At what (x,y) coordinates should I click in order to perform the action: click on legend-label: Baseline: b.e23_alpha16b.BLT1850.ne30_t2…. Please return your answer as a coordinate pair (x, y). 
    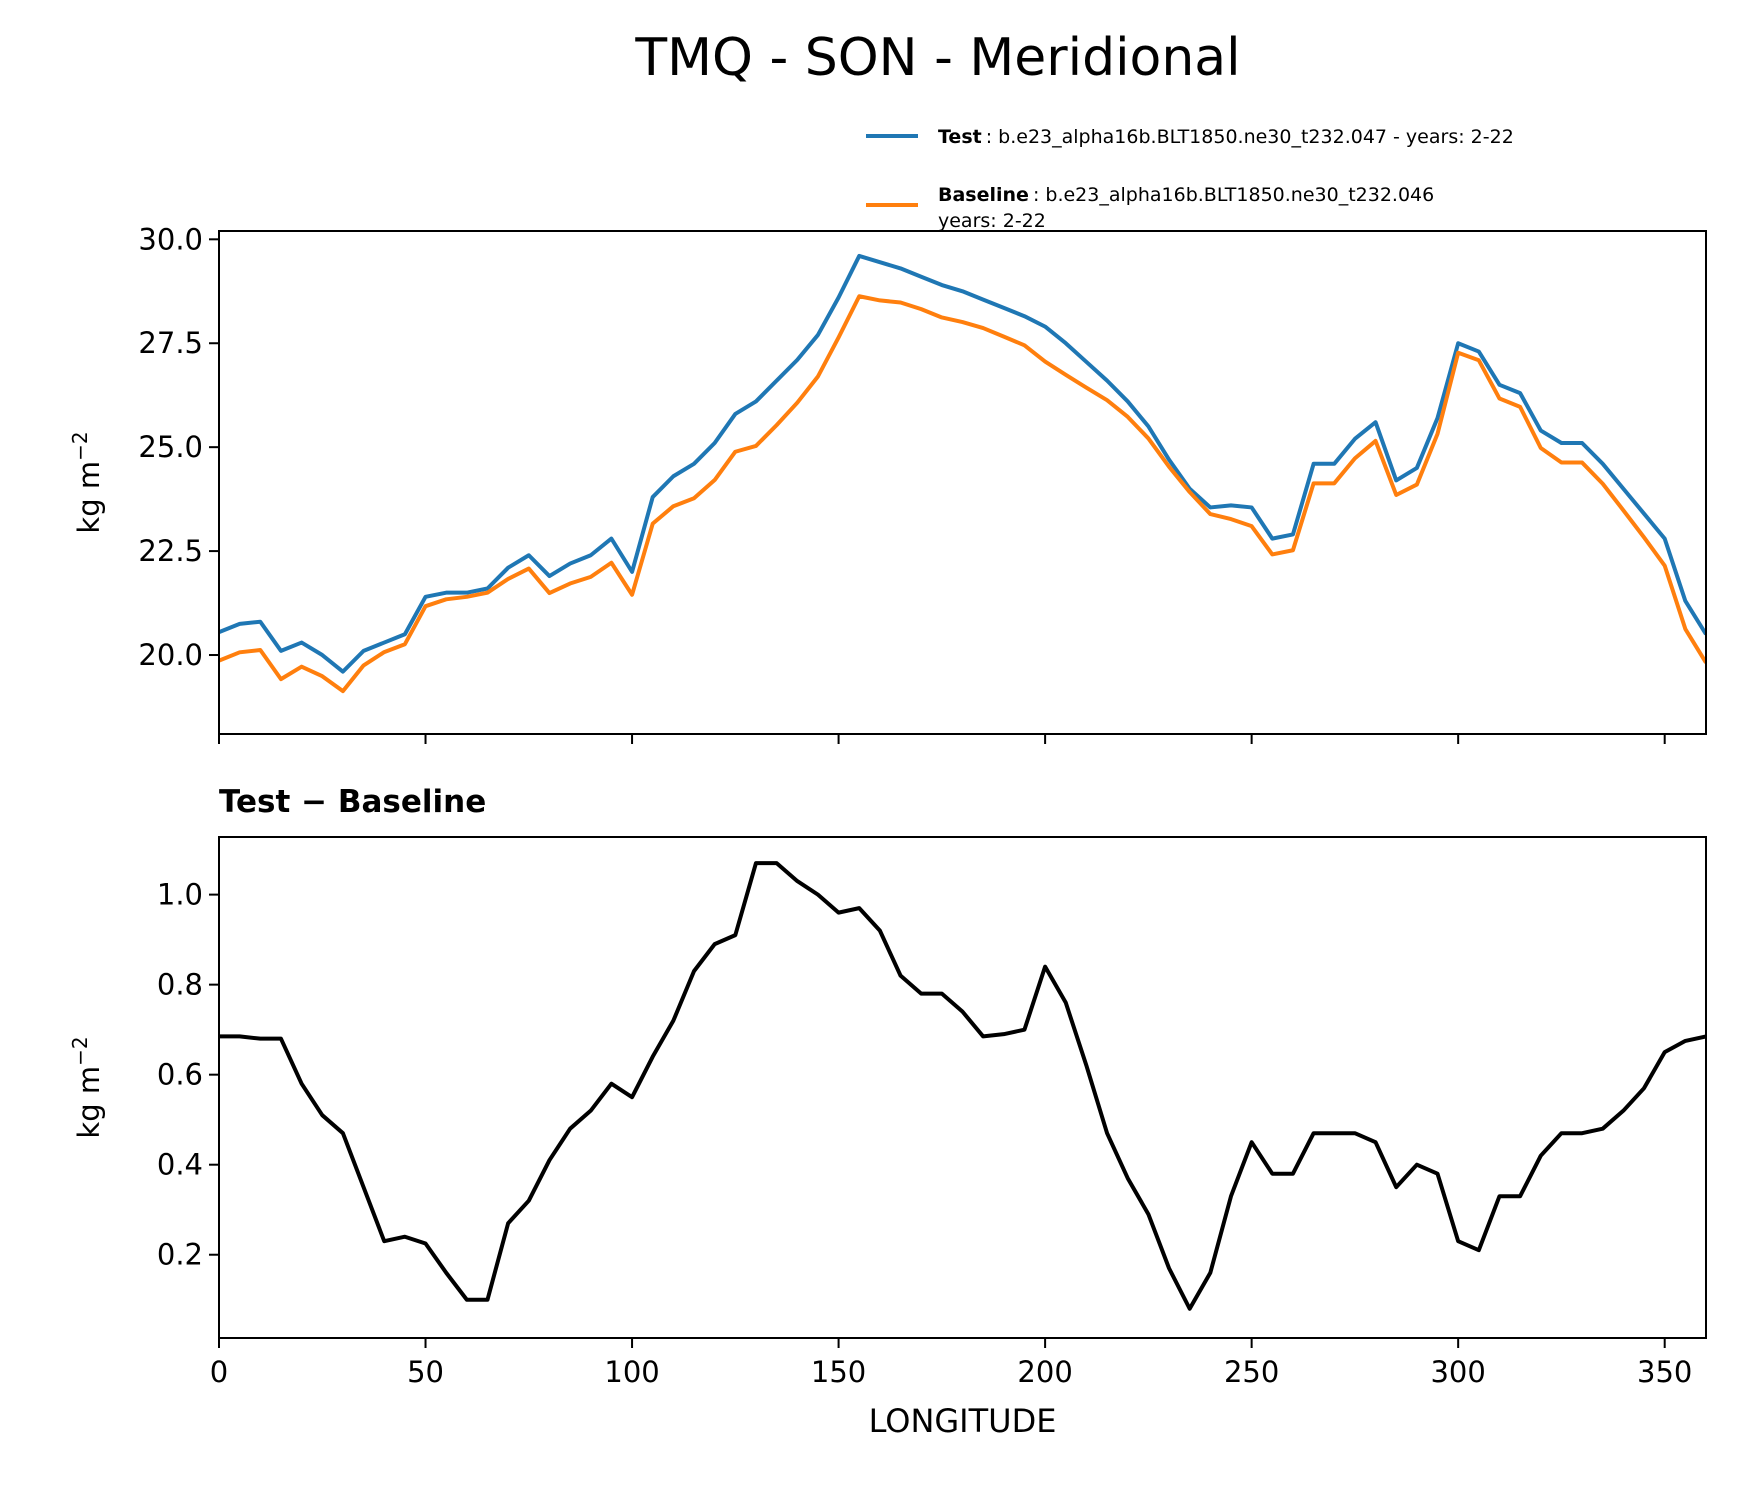
    Looking at the image, I should click on (1186, 195).